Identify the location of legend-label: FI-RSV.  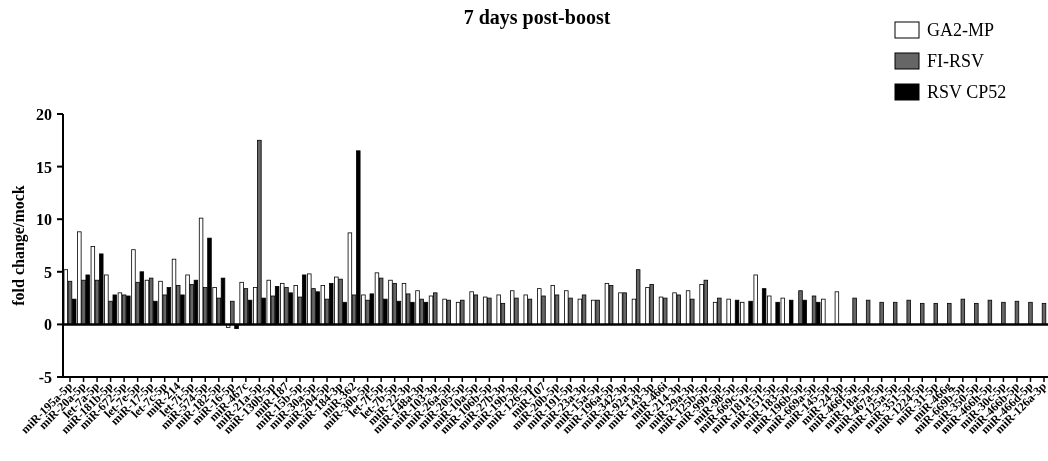
(956, 61).